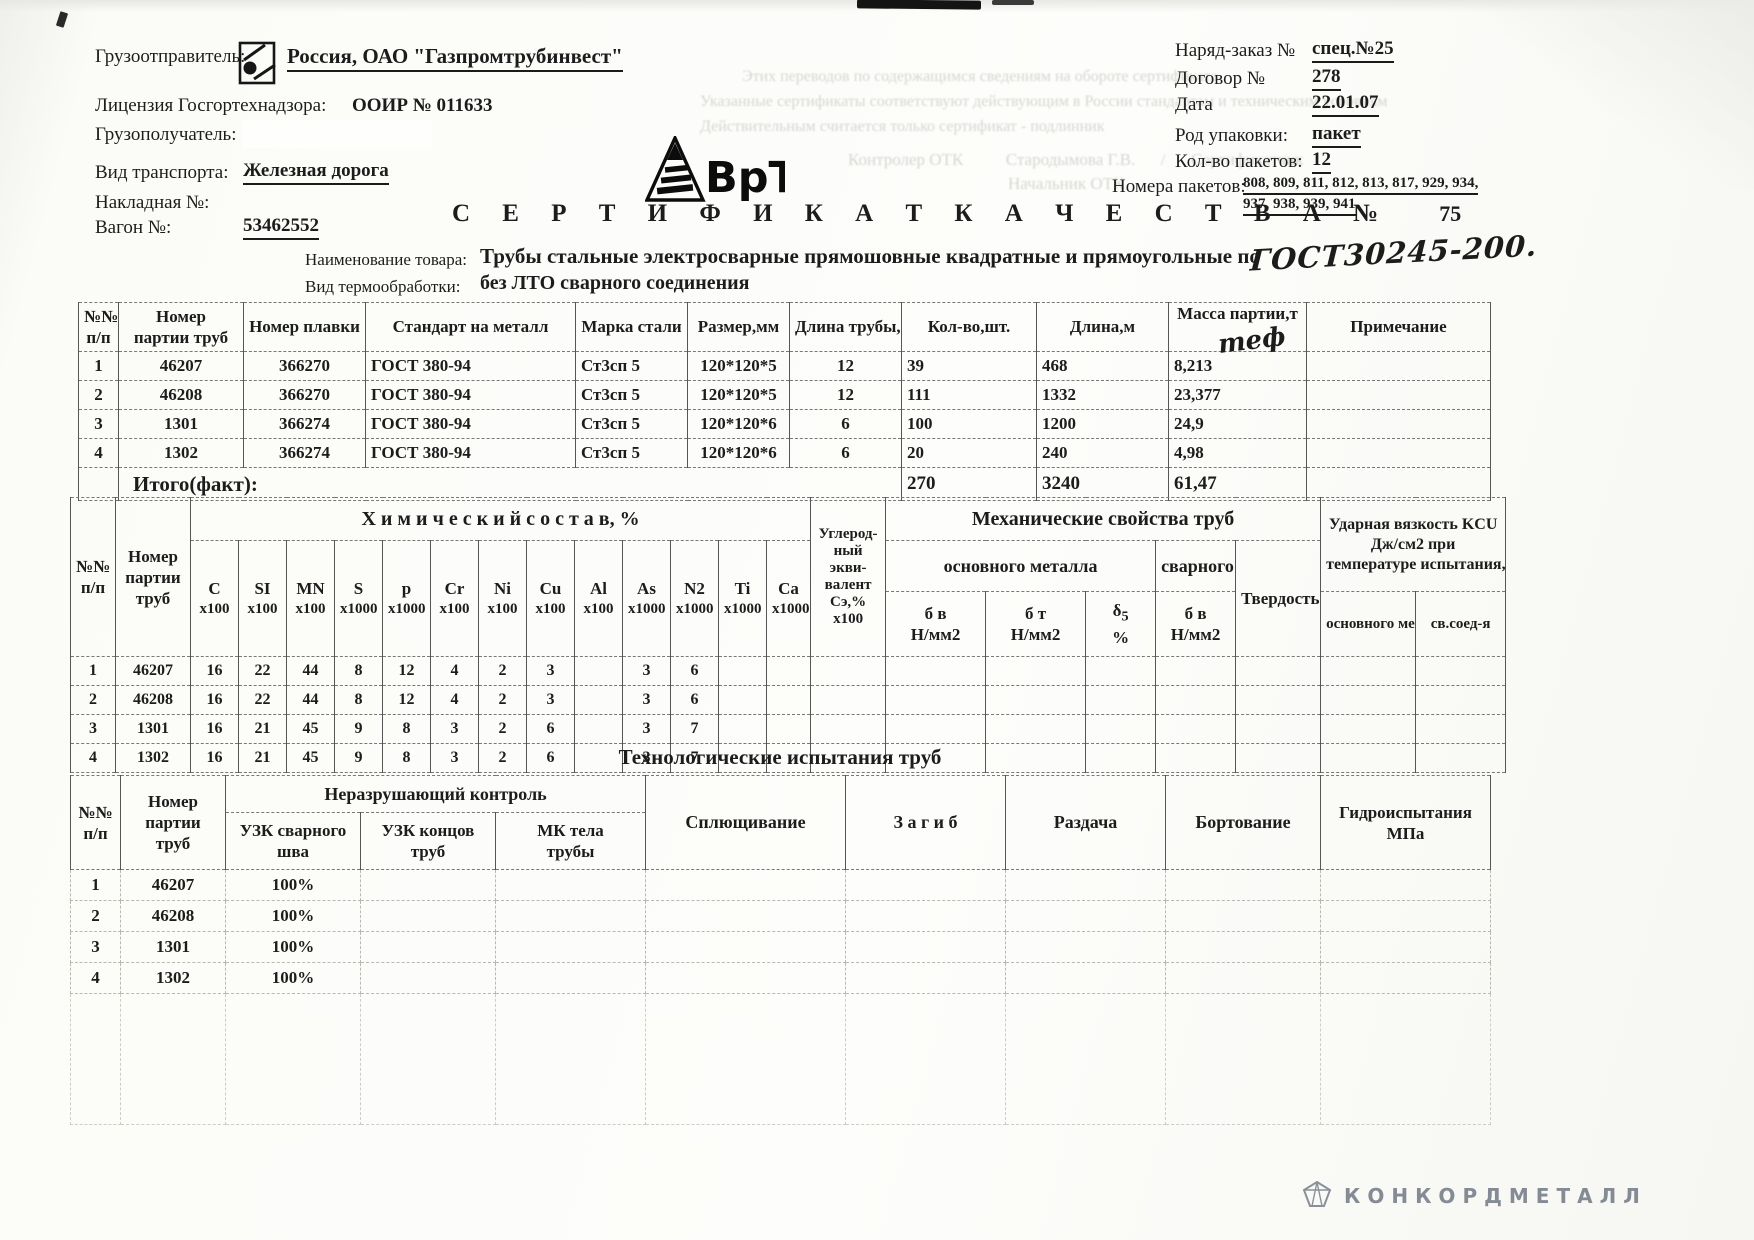 The width and height of the screenshot is (1754, 1240). Describe the element at coordinates (93, 671) in the screenshot. I see `cell: 1` at that location.